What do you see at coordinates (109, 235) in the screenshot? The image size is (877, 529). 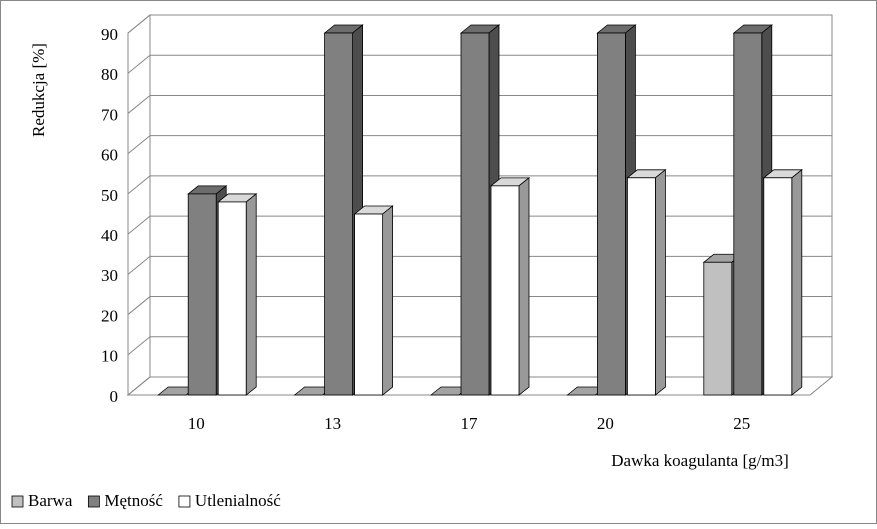 I see `y-tick-label: 40` at bounding box center [109, 235].